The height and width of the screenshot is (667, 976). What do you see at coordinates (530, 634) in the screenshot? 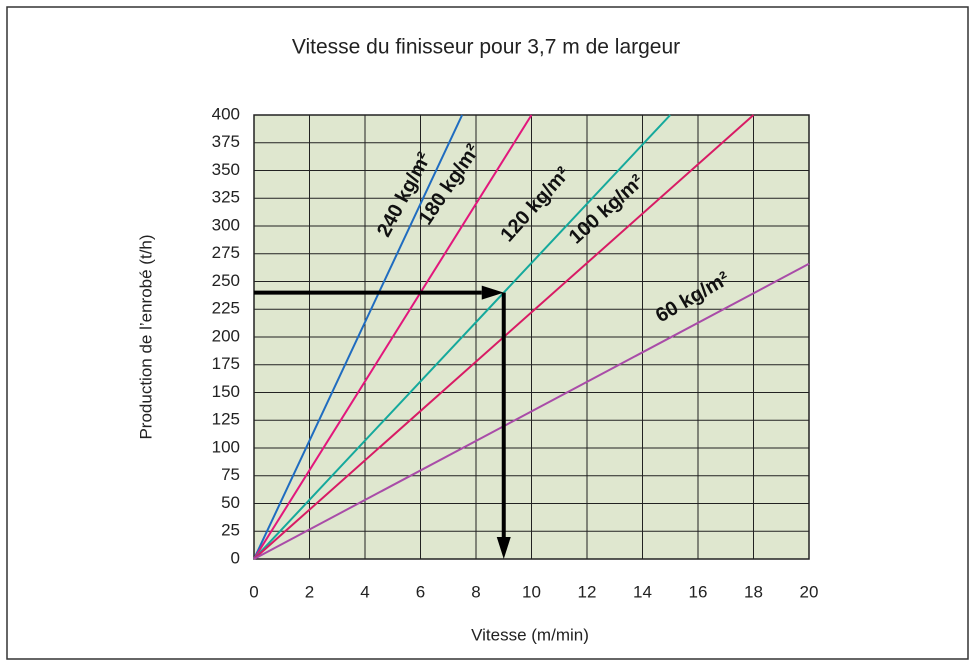
I see `x-axis-label: Vitesse (m/min)` at bounding box center [530, 634].